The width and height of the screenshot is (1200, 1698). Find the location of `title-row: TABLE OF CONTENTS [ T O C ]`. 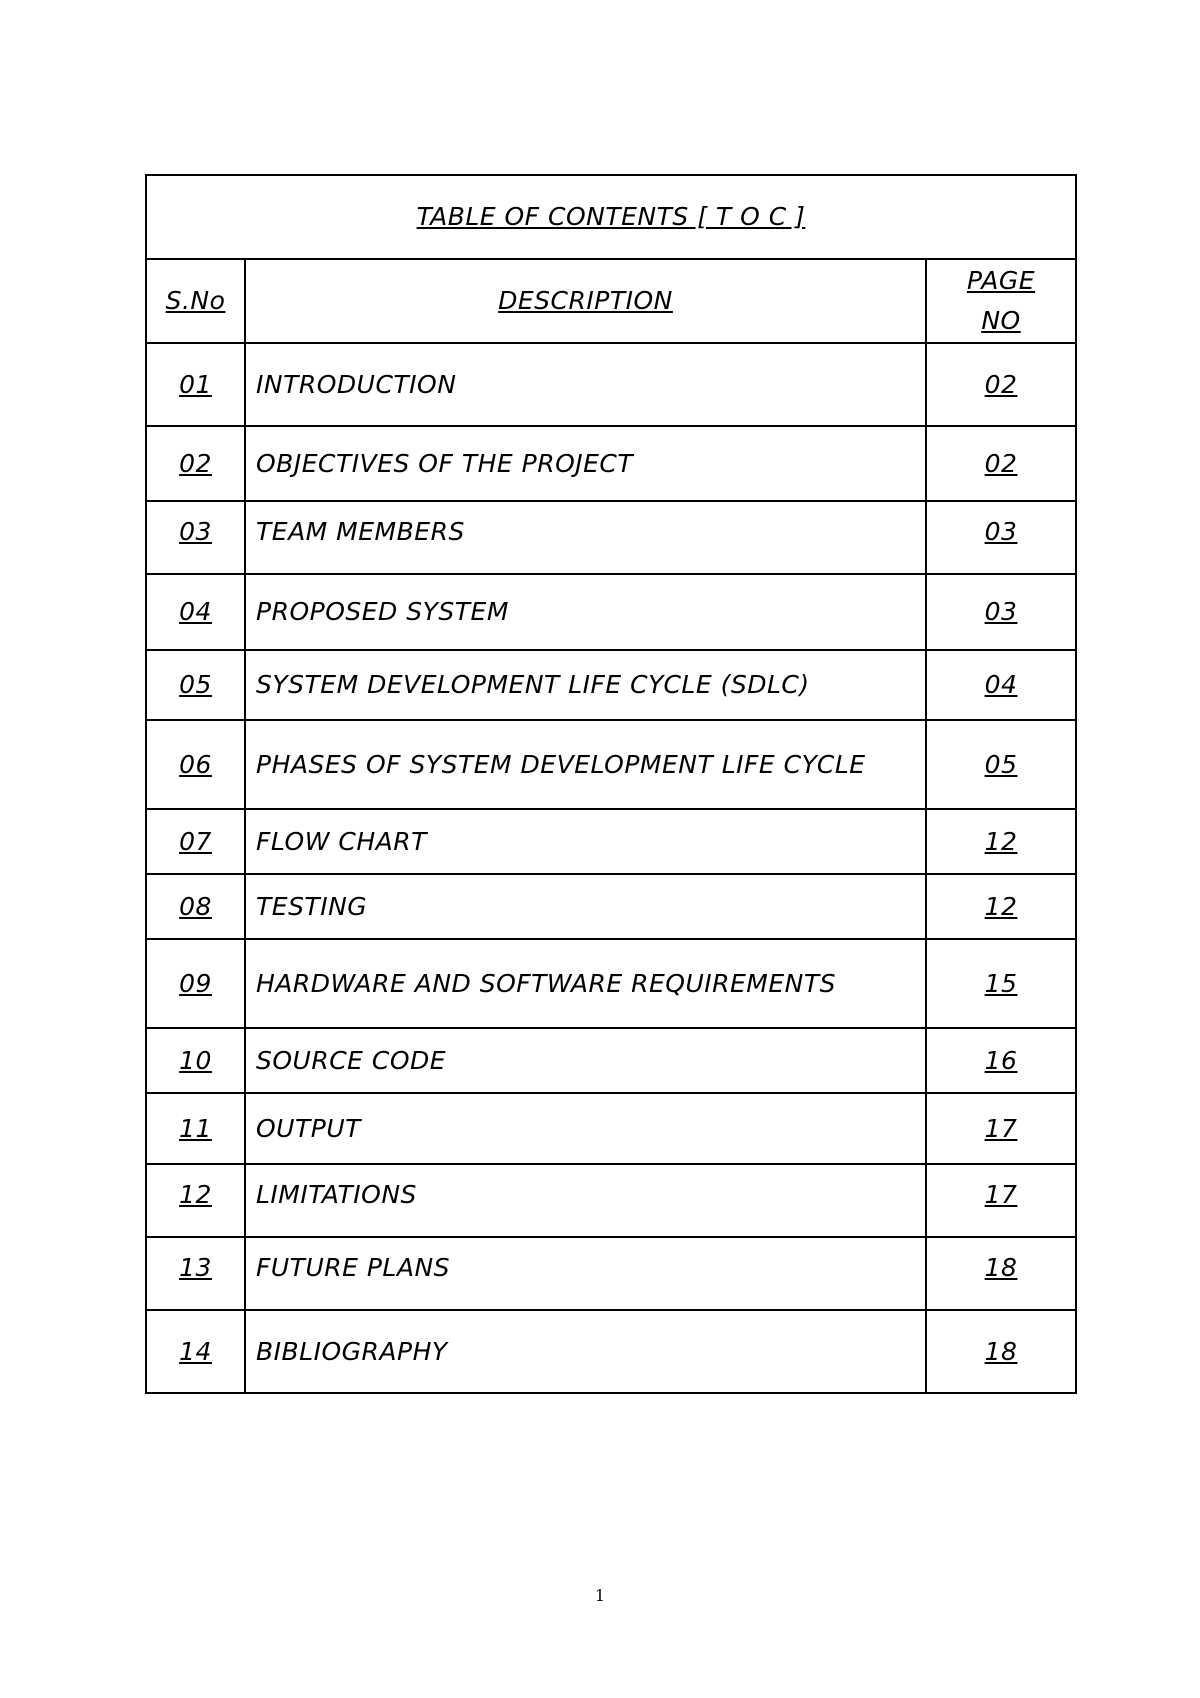

title-row: TABLE OF CONTENTS [ T O C ] is located at coordinates (611, 217).